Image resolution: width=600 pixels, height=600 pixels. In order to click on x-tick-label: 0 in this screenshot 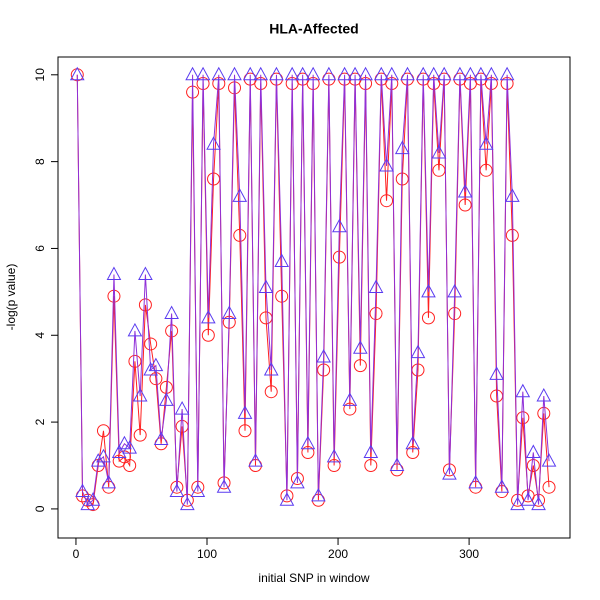, I will do `click(76, 554)`.